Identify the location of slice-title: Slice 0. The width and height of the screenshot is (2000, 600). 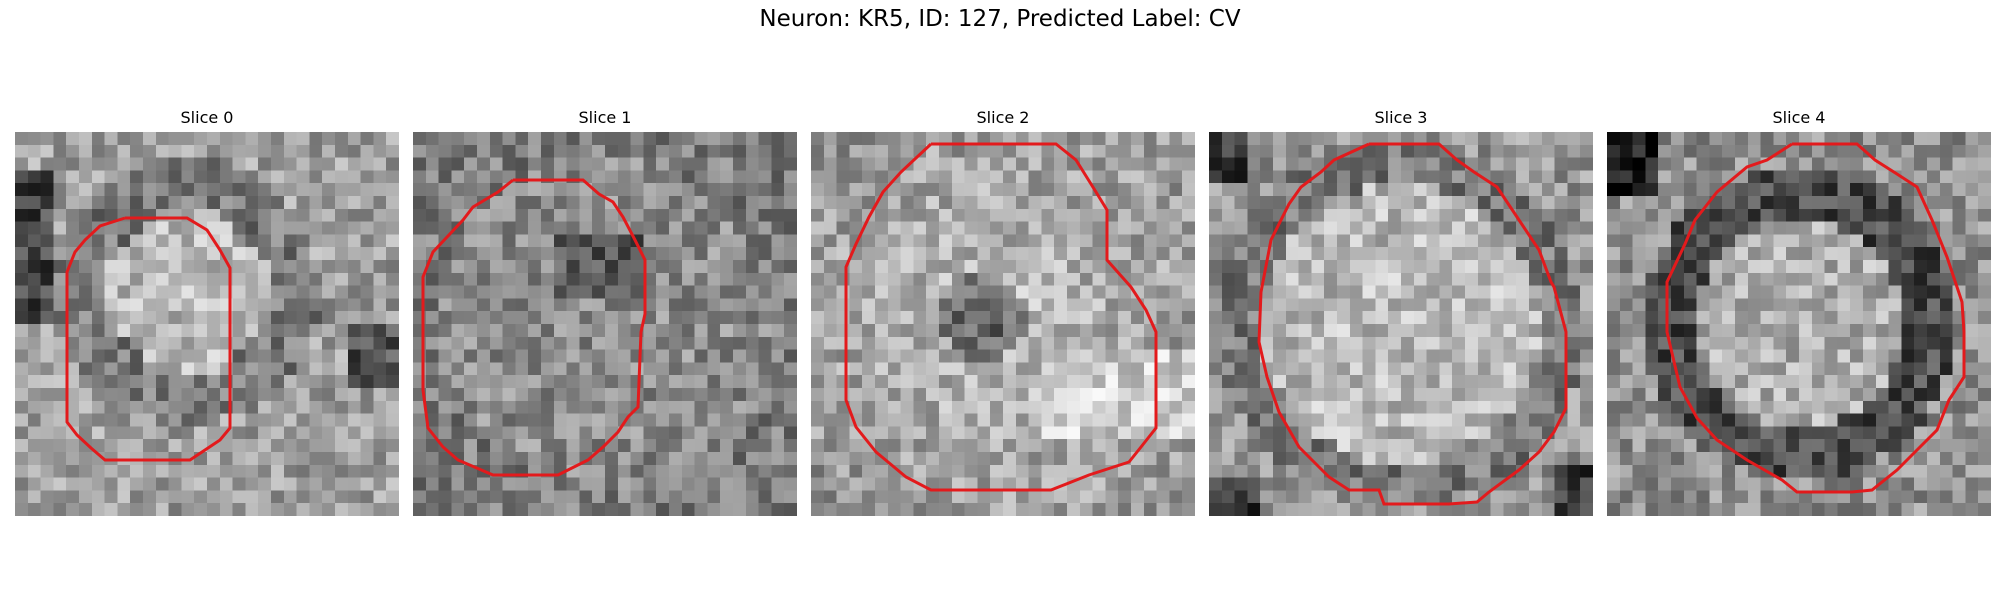
(207, 117).